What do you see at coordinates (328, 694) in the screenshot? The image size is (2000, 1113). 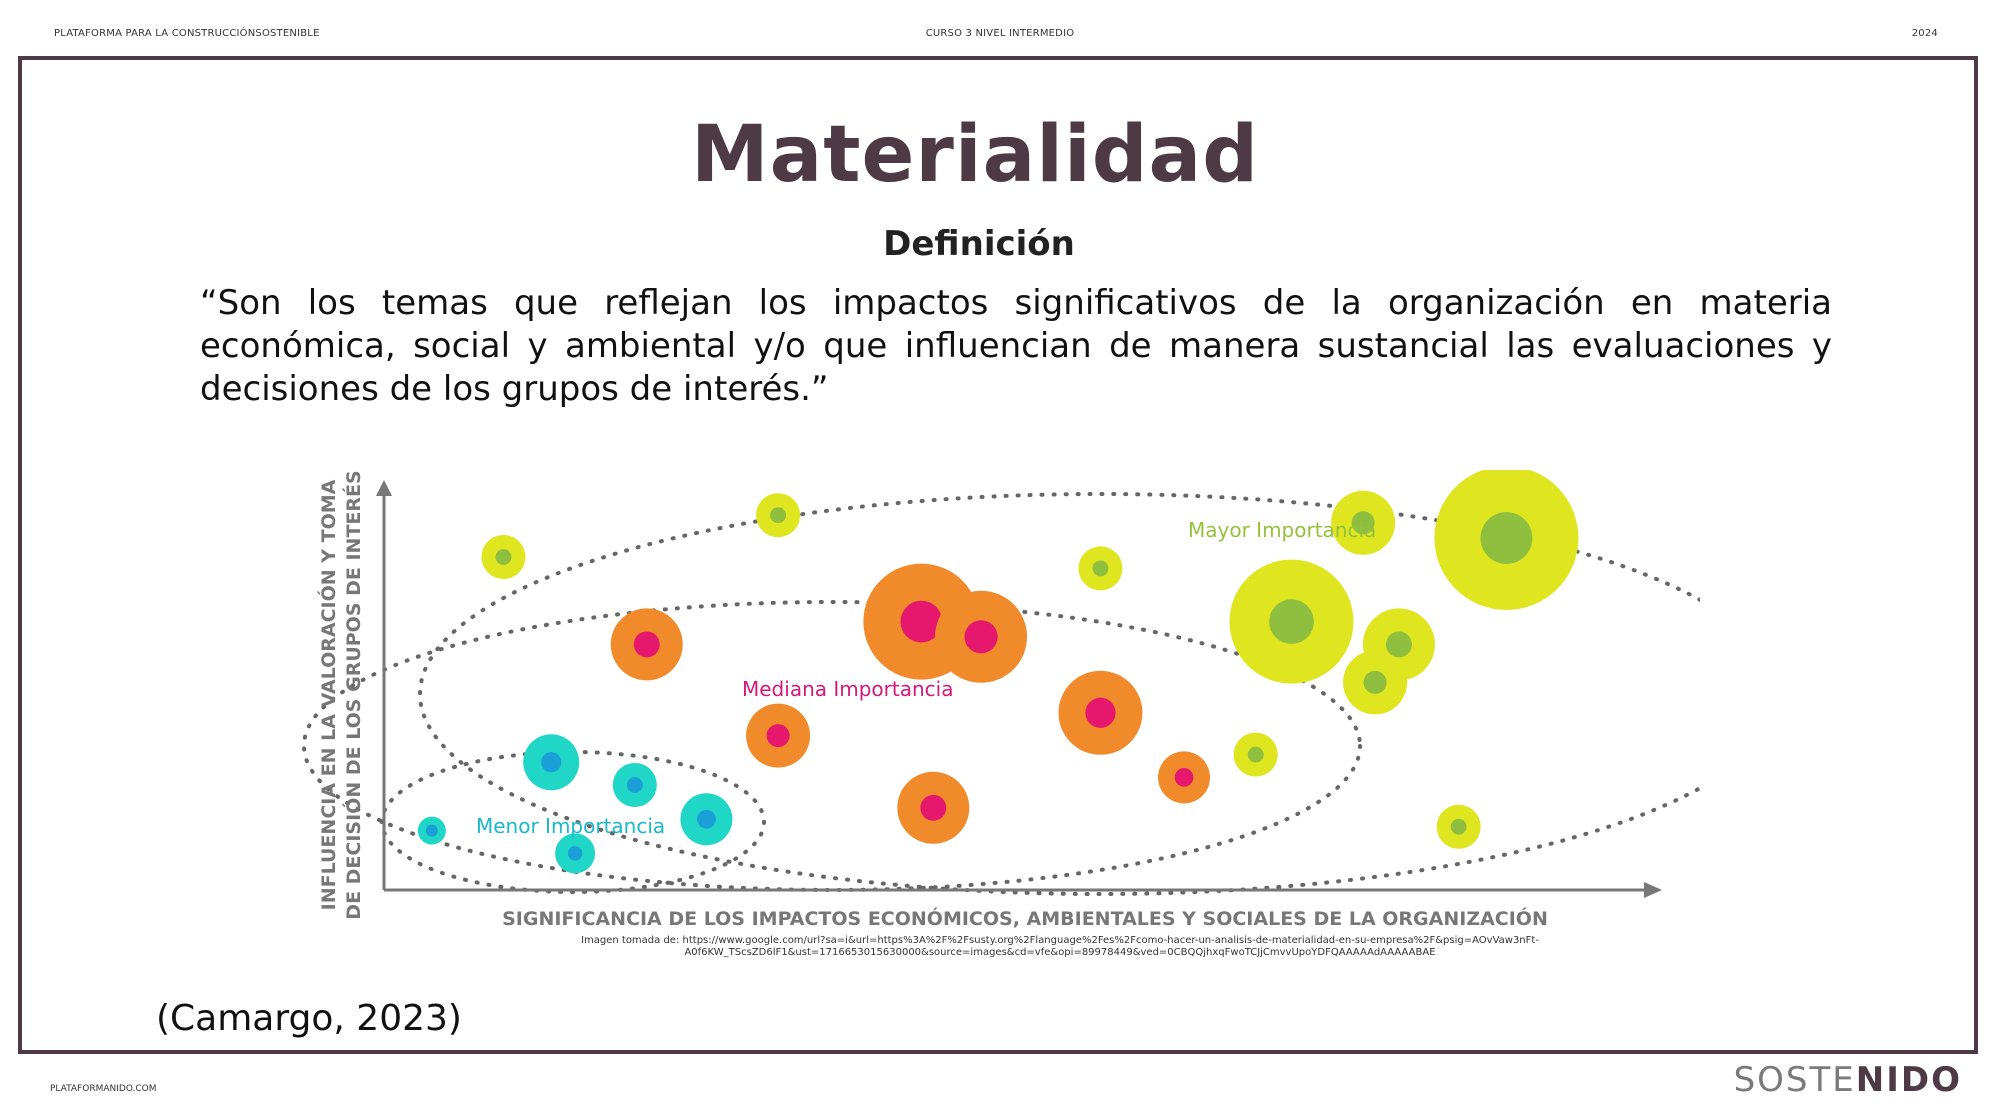 I see `y-axis-label-line1: INFLUENCIA EN LA VALORACIÓN Y TOMA` at bounding box center [328, 694].